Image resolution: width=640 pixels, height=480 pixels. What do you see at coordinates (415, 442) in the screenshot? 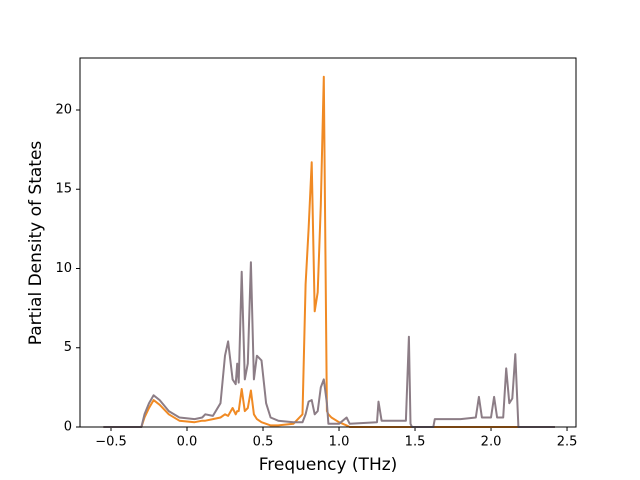
I see `x-tick-label: 1.5` at bounding box center [415, 442].